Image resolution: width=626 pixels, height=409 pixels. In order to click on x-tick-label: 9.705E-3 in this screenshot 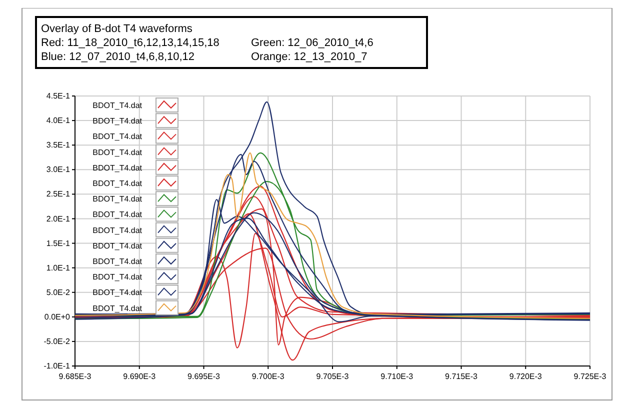, I will do `click(333, 376)`.